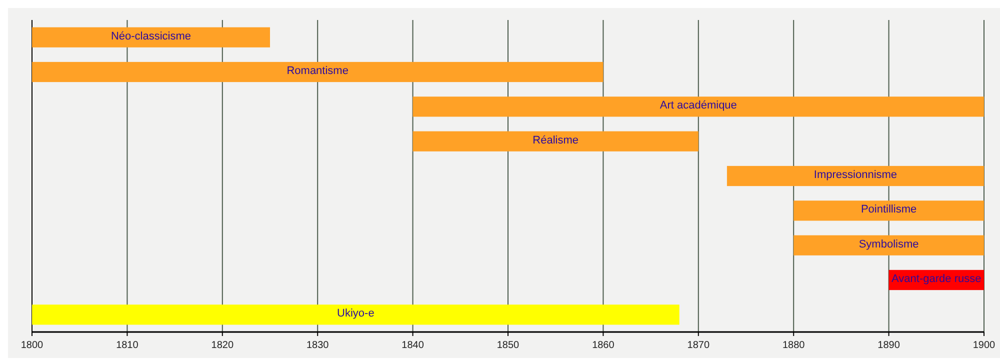 The image size is (1000, 360). I want to click on y-tick-label: Pointillisme, so click(888, 210).